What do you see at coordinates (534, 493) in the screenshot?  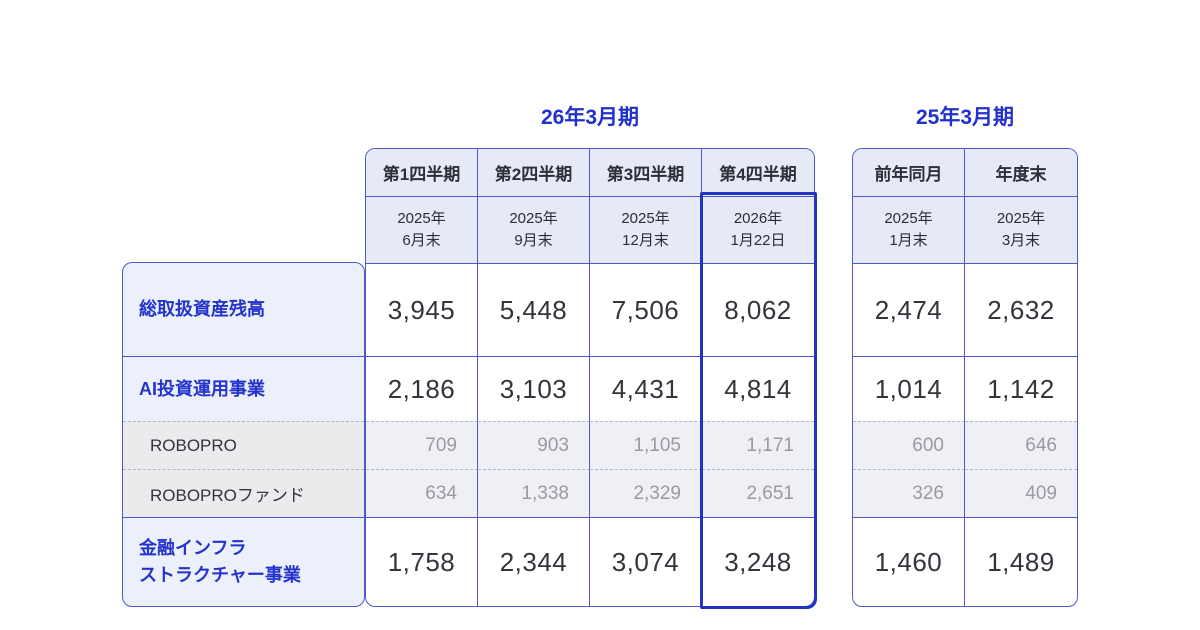 I see `sub-value-cell: 1,338` at bounding box center [534, 493].